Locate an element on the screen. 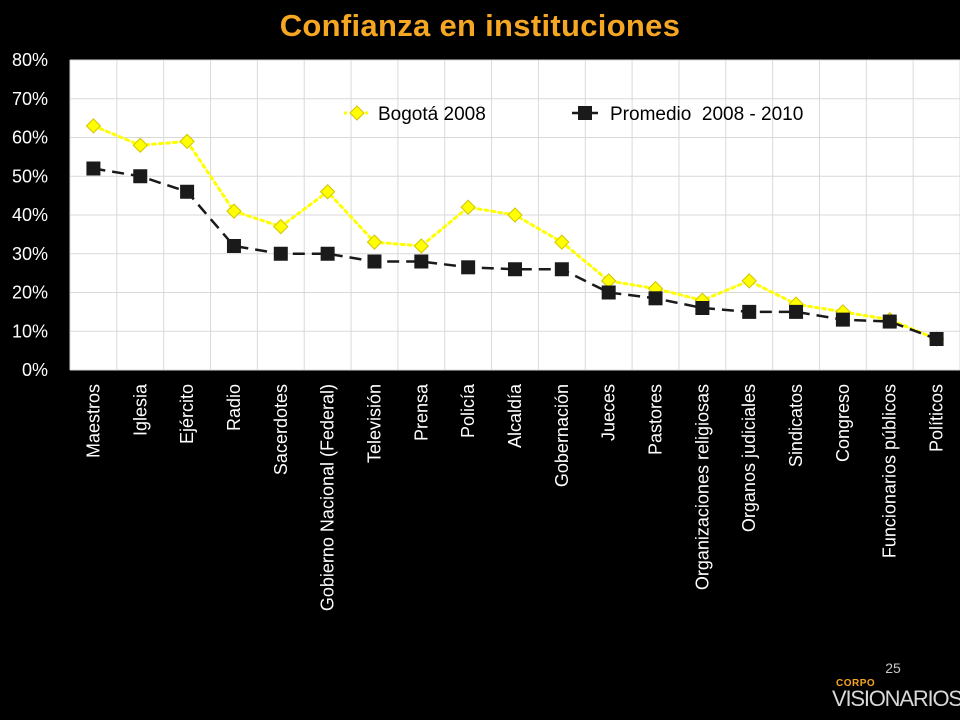  x-tick-label: Organizaciones religiosas is located at coordinates (702, 487).